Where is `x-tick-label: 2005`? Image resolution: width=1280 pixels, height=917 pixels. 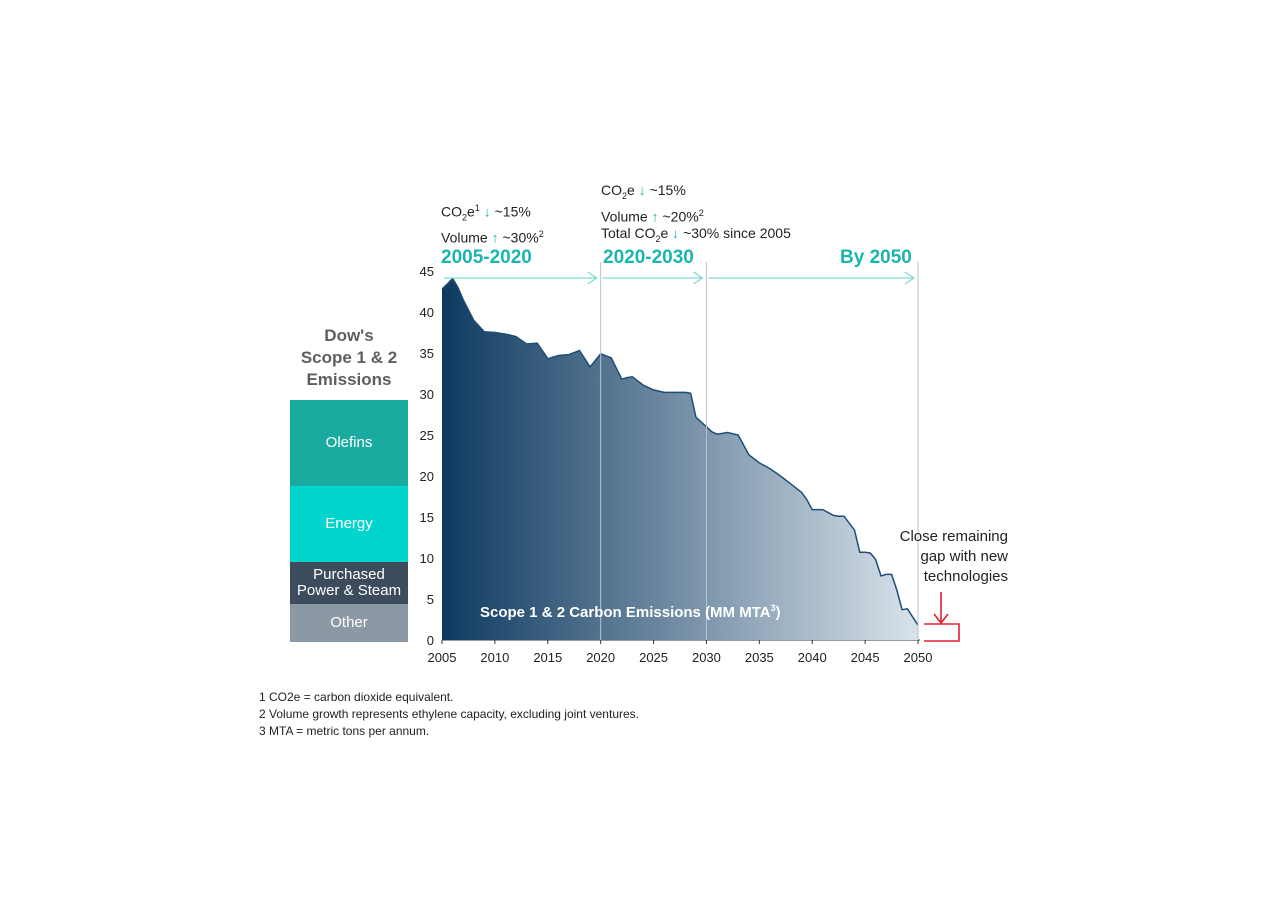
x-tick-label: 2005 is located at coordinates (442, 657).